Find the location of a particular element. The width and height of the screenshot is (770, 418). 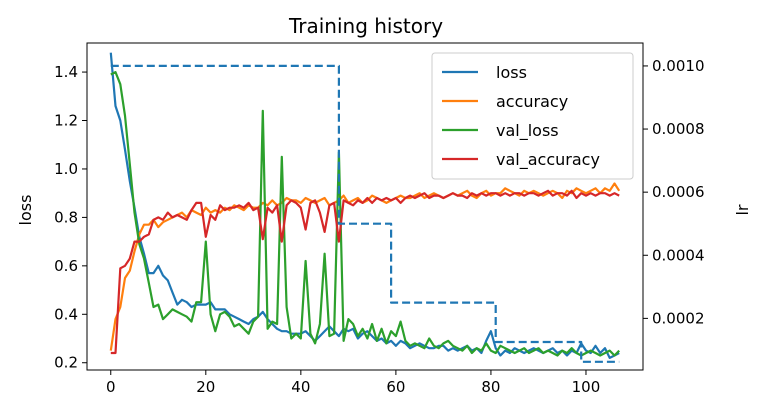

y-axis-left: 0.2 0.4 0.6 0.8 1.0 1.2 1.4 is located at coordinates (70, 217).